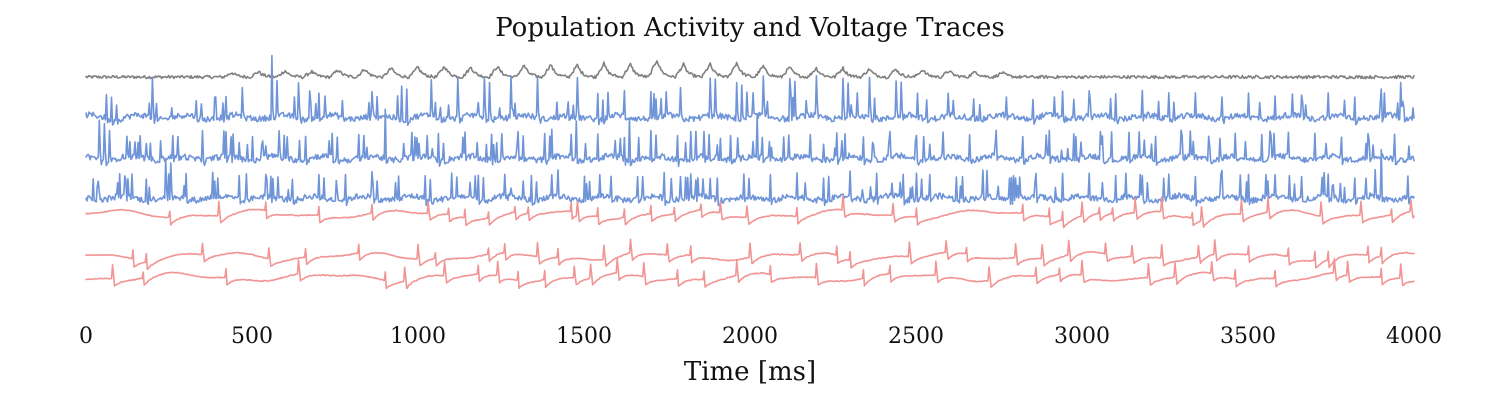  Describe the element at coordinates (86, 336) in the screenshot. I see `x-tick-label: 0` at that location.